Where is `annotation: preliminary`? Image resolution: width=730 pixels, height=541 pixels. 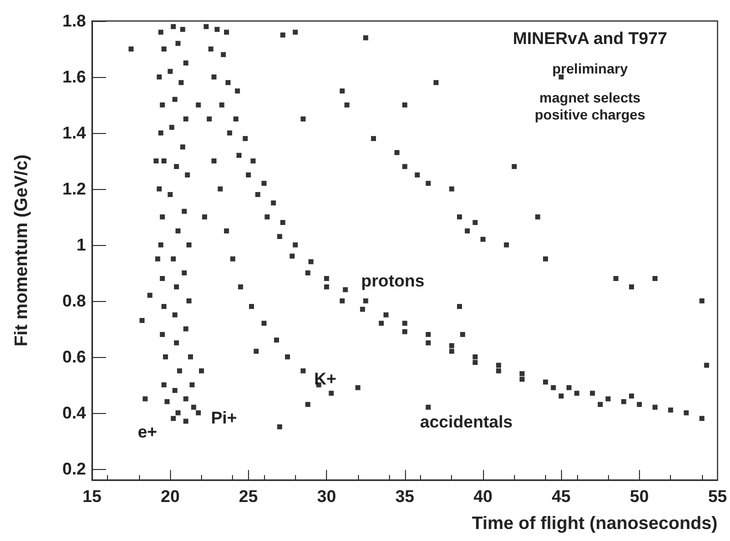 annotation: preliminary is located at coordinates (590, 68).